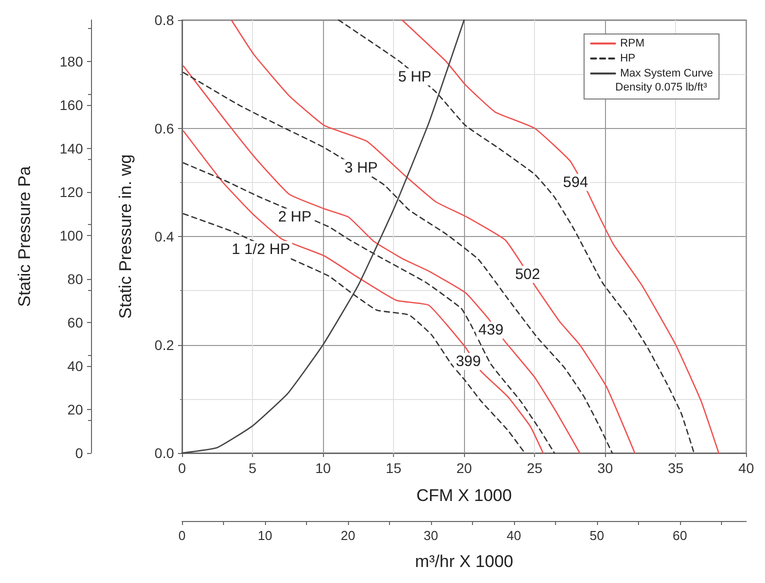 The image size is (765, 583). I want to click on y2-tick-label: 100, so click(72, 235).